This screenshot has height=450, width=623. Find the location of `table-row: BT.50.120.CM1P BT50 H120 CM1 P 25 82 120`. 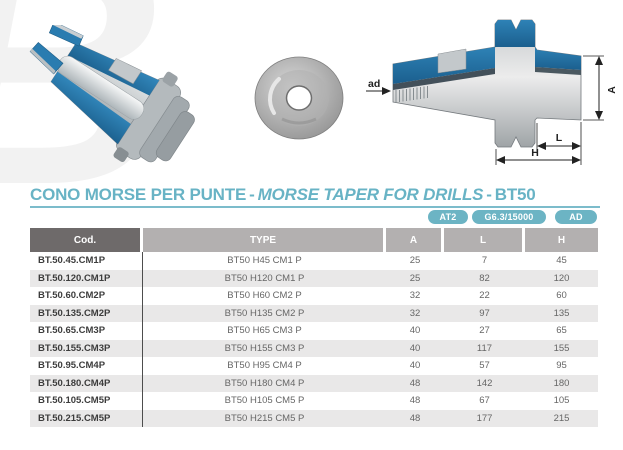

table-row: BT.50.120.CM1P BT50 H120 CM1 P 25 82 120 is located at coordinates (314, 278).